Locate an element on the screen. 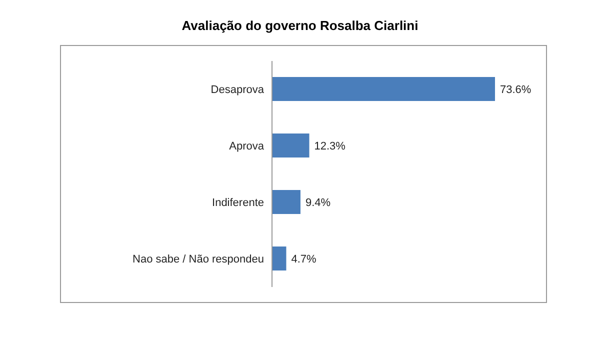 Image resolution: width=600 pixels, height=363 pixels. y-tick-label: Nao sabe / Não respondeu is located at coordinates (198, 260).